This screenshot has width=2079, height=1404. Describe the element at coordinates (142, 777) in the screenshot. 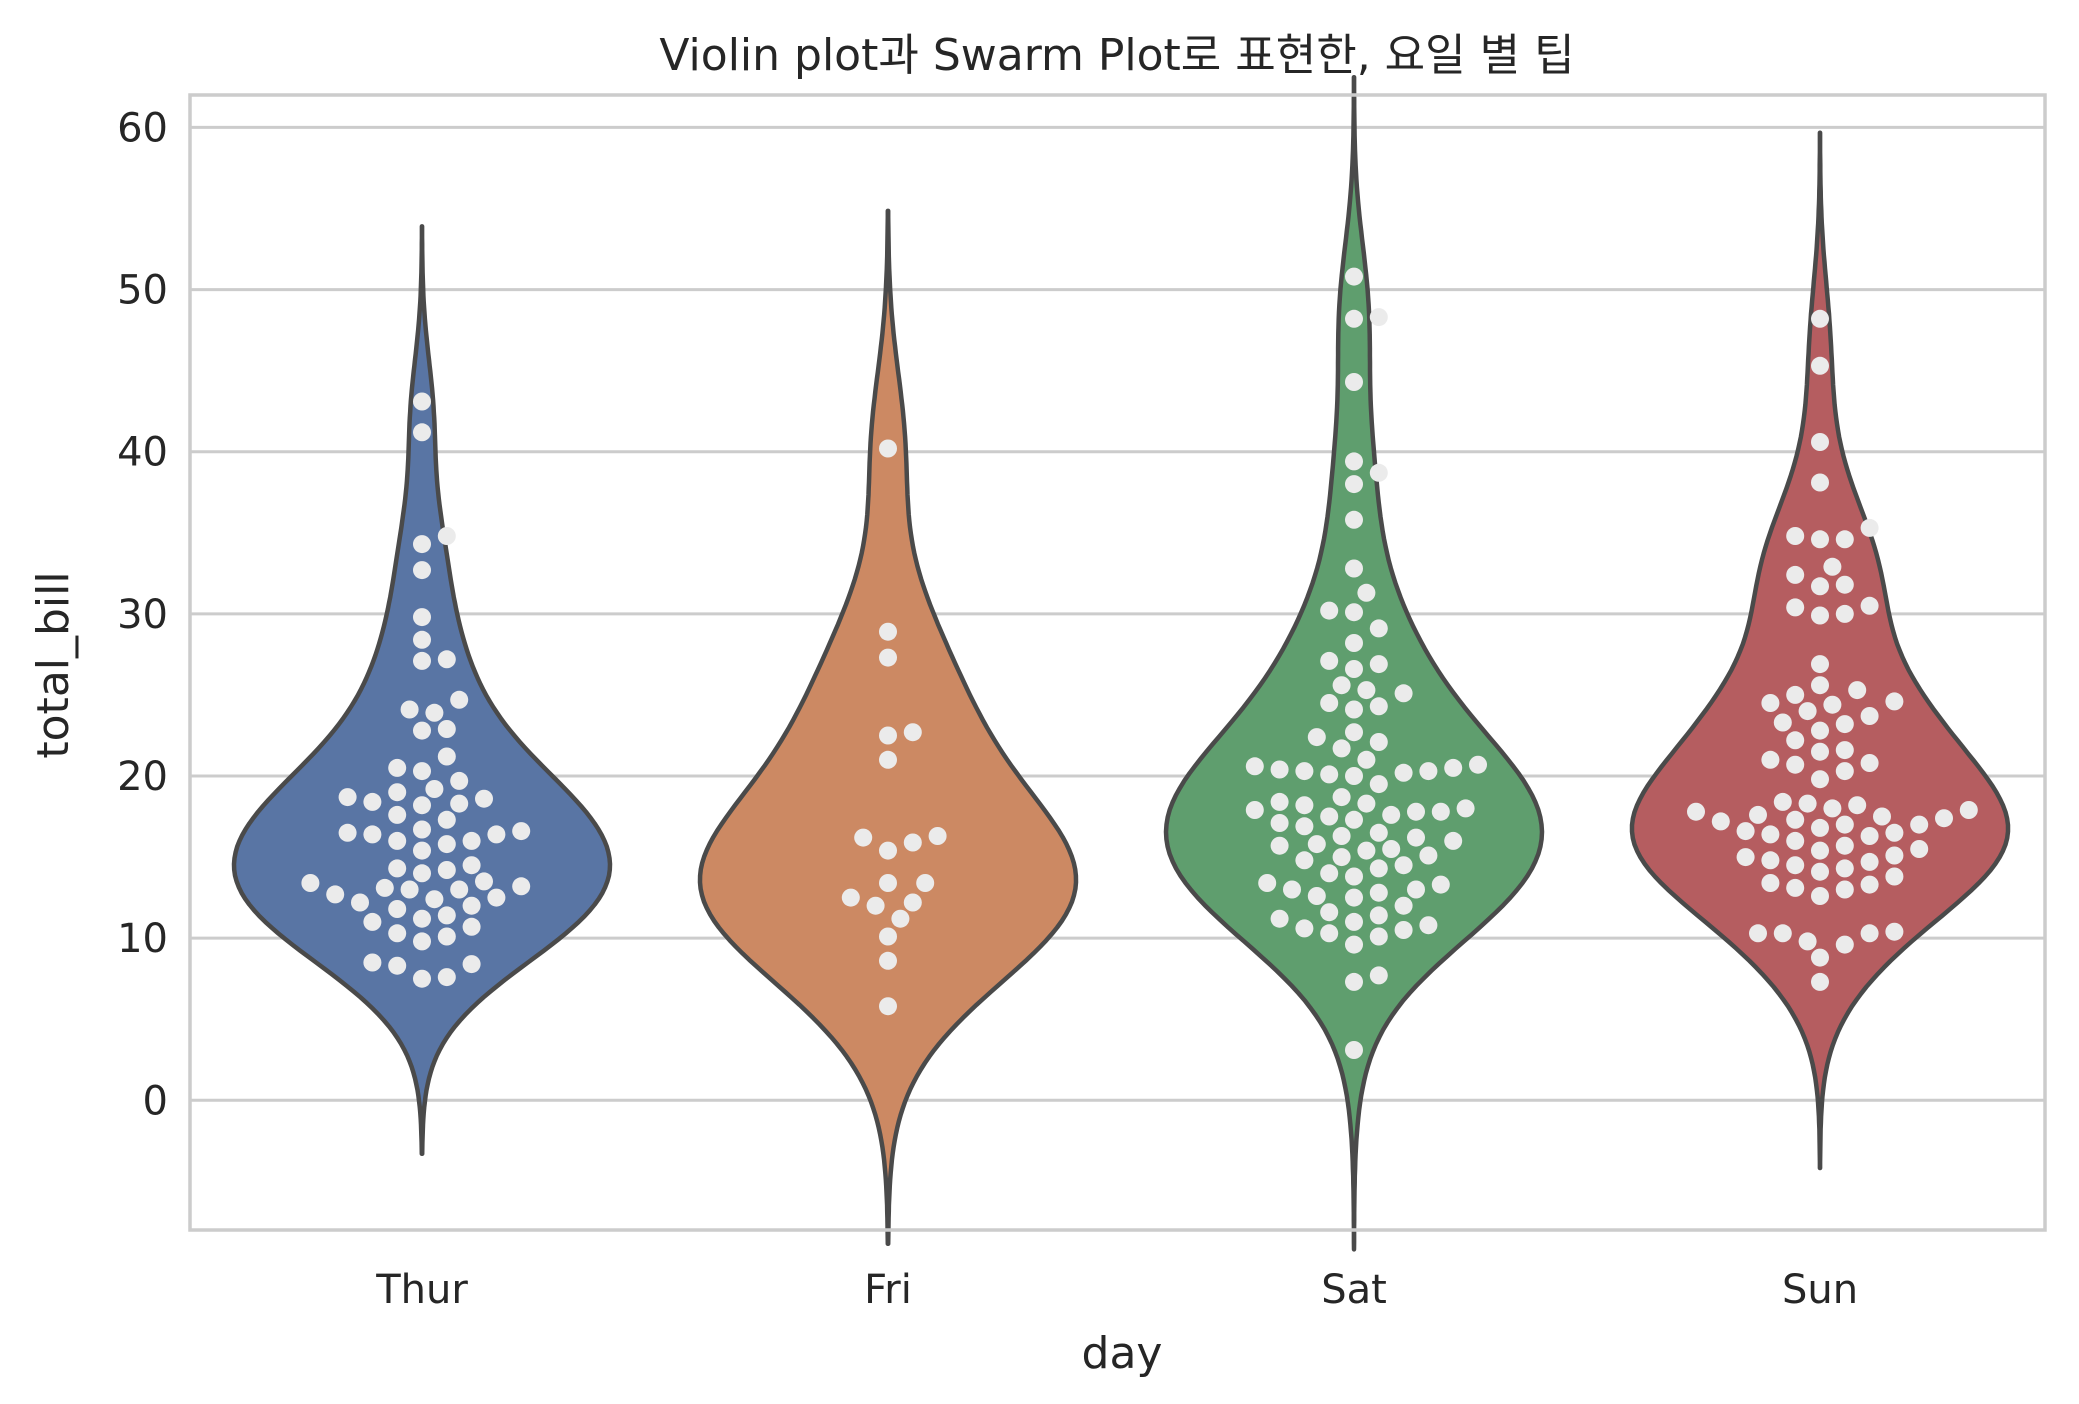

I see `y-tick-label: 20` at that location.